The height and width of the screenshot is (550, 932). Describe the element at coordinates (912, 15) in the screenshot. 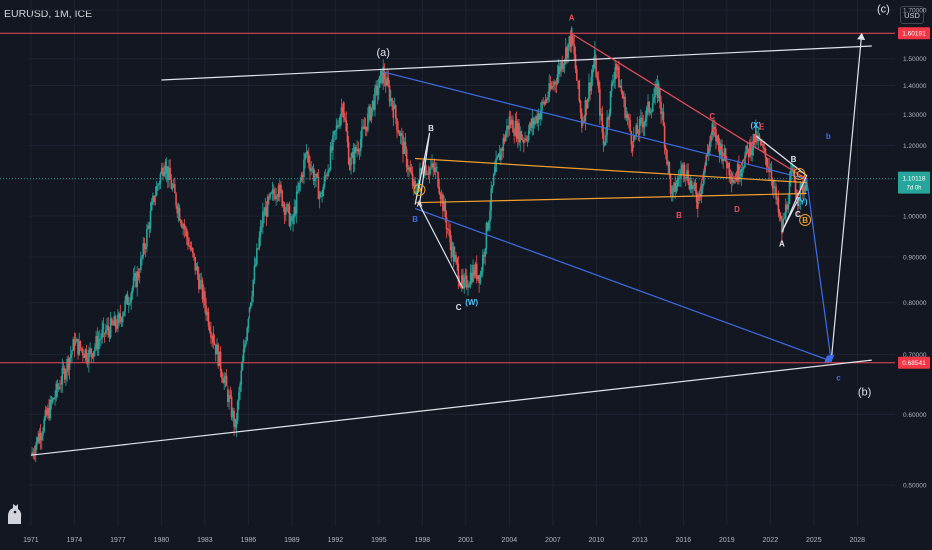

I see `currency-button: USD` at that location.